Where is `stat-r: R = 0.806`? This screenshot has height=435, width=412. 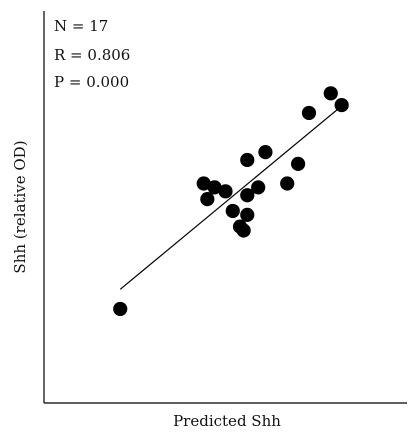
stat-r: R = 0.806 is located at coordinates (92, 55).